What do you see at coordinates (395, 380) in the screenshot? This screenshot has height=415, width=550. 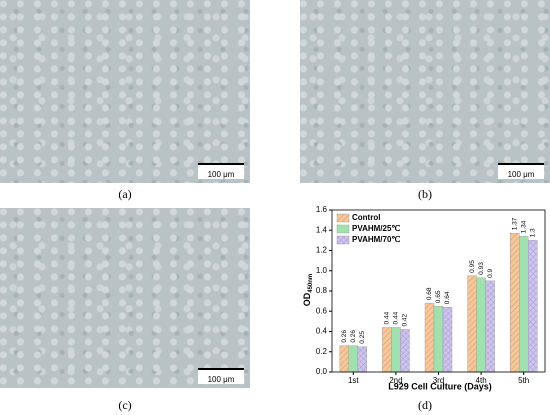 I see `x-tick-label: 2nd` at bounding box center [395, 380].